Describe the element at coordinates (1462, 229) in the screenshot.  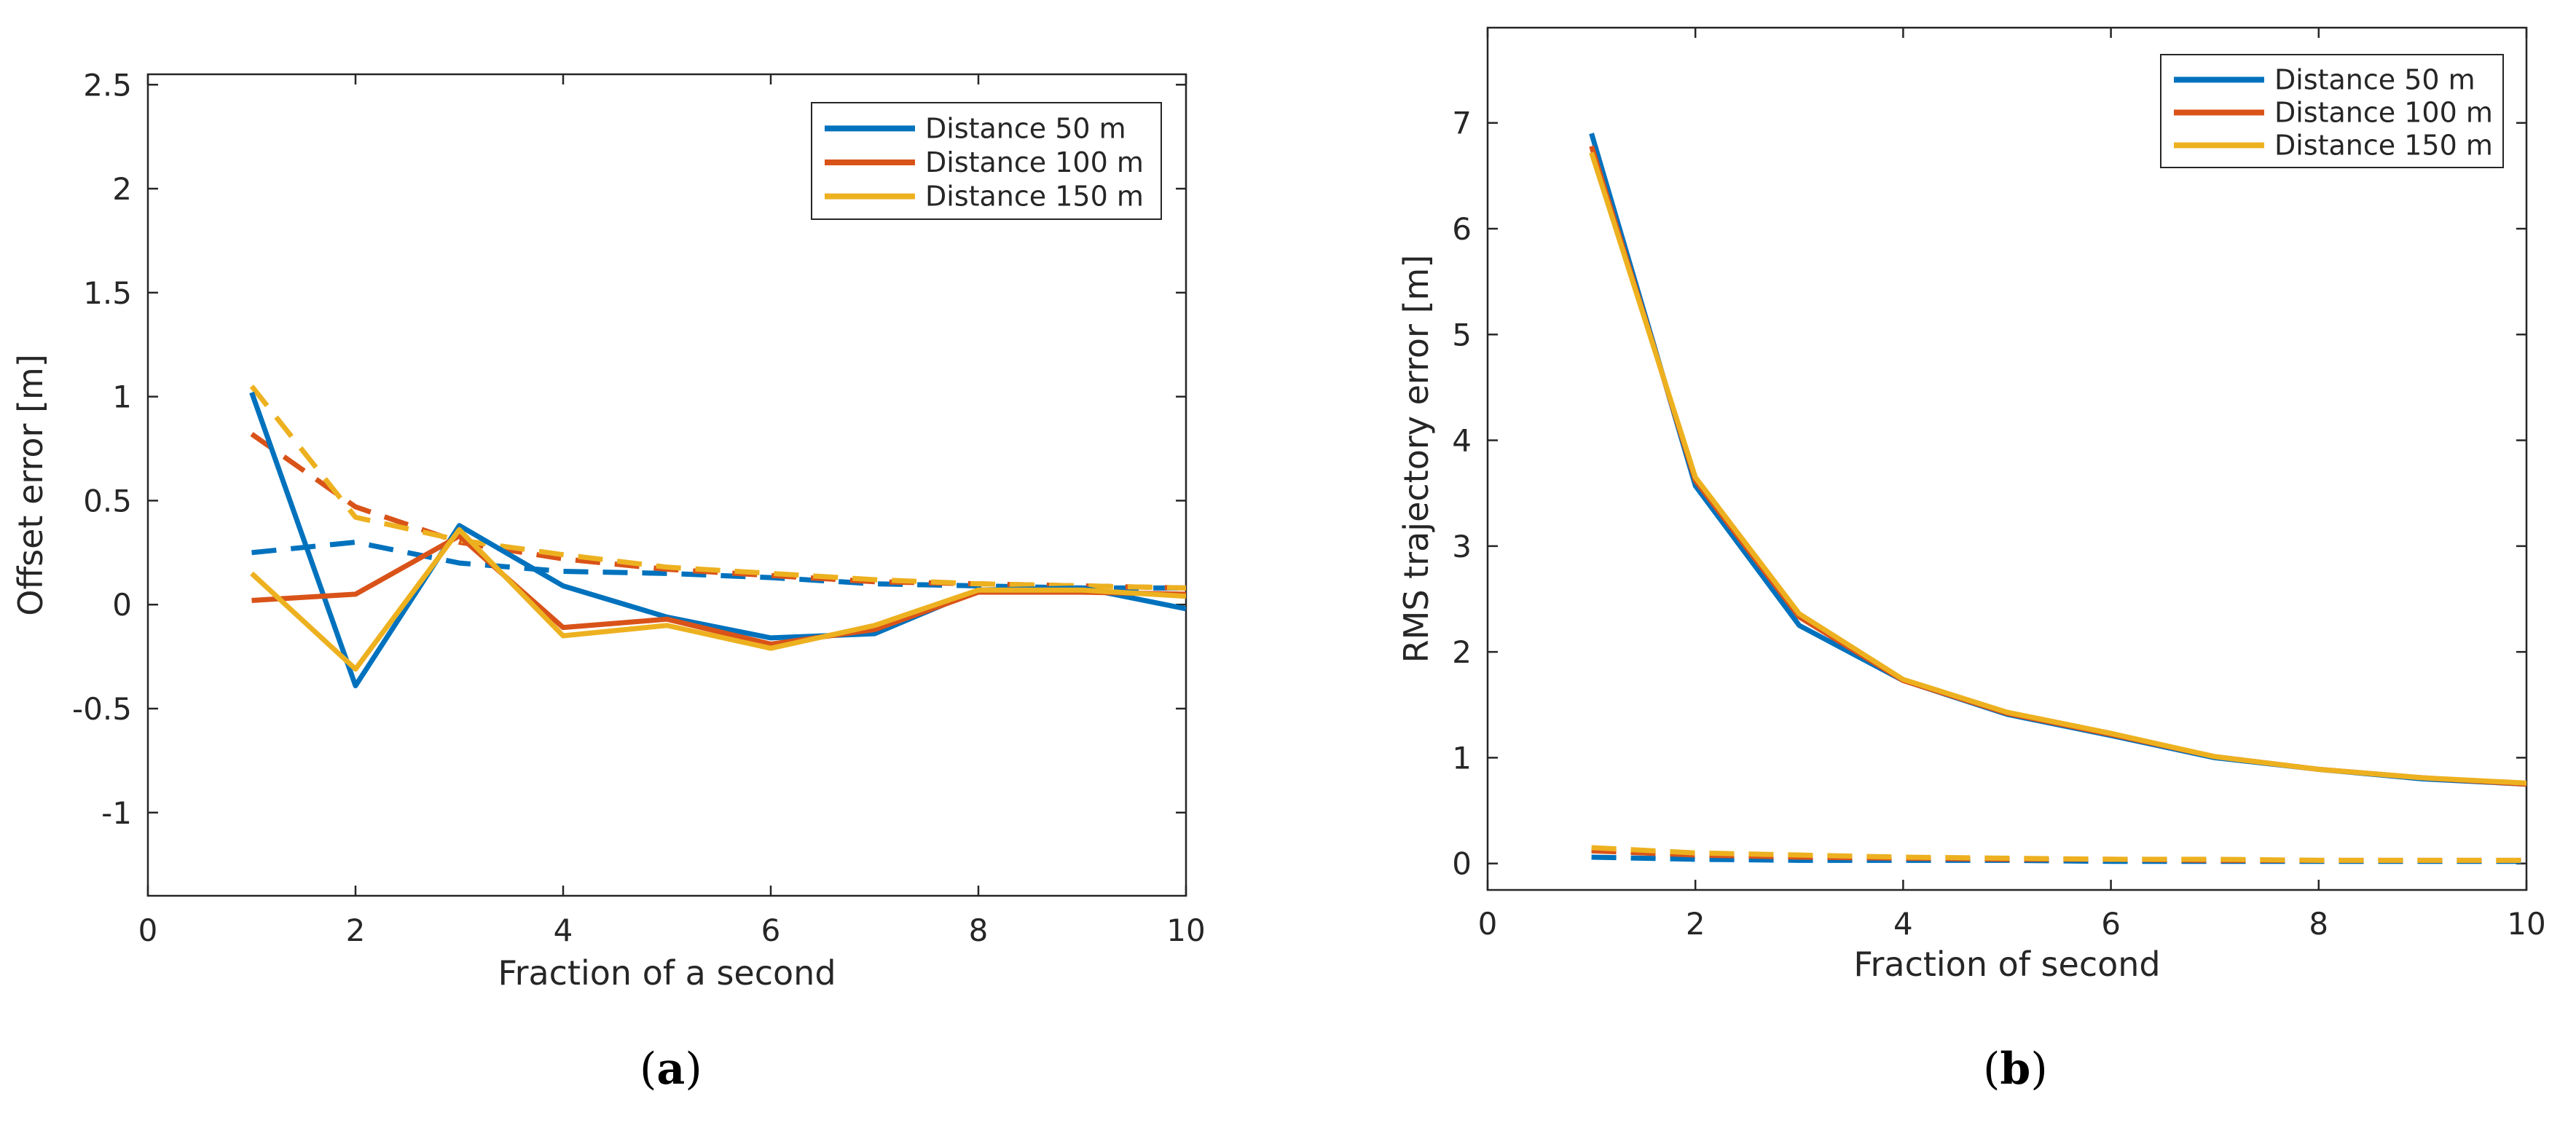
I see `y-tick-label: 6` at that location.